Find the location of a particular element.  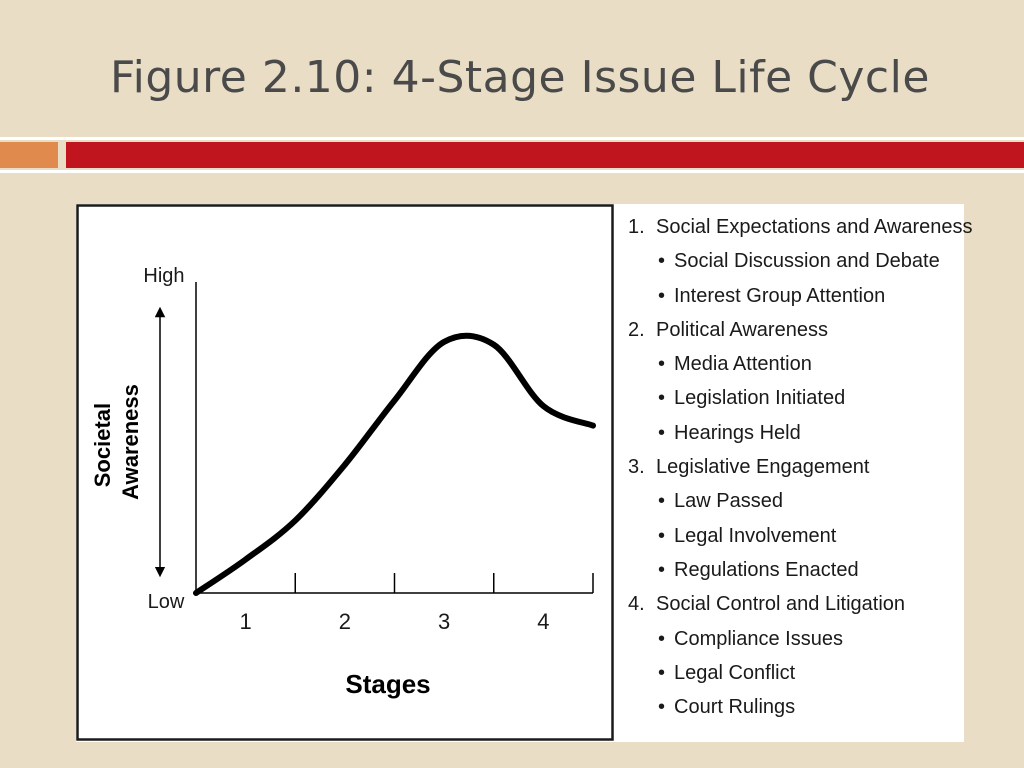

y-axis-low-label: Low is located at coordinates (166, 602).